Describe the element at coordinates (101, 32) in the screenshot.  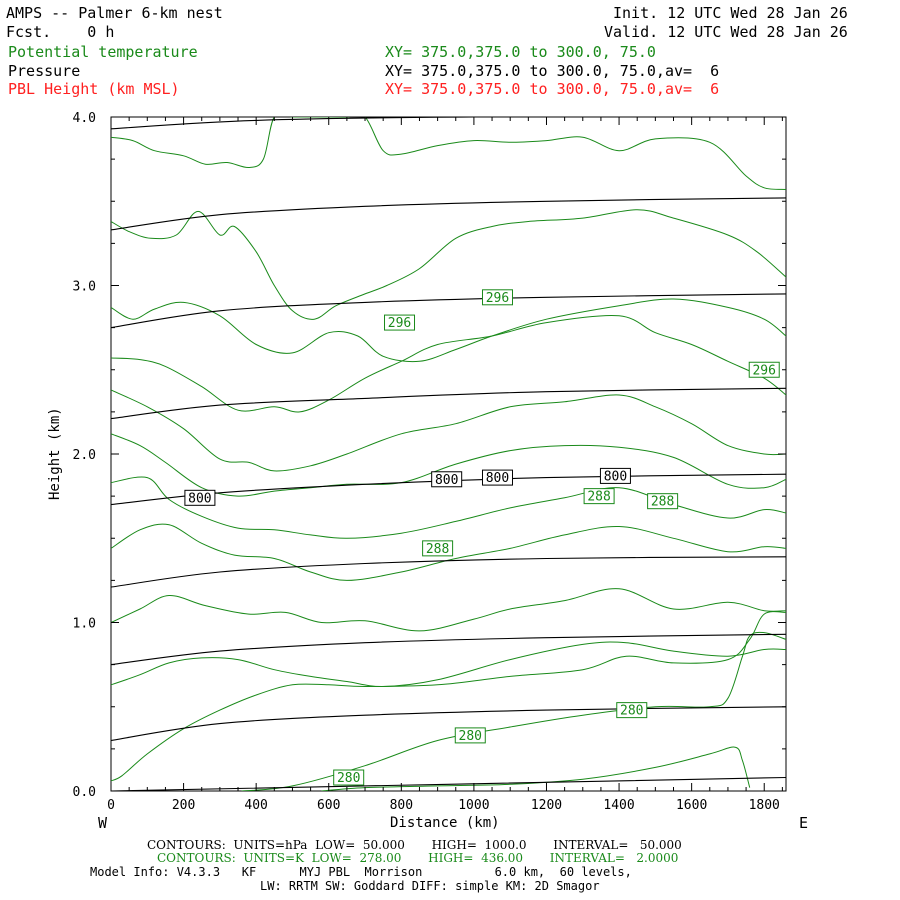
I see `forecast-hour: 0 h` at that location.